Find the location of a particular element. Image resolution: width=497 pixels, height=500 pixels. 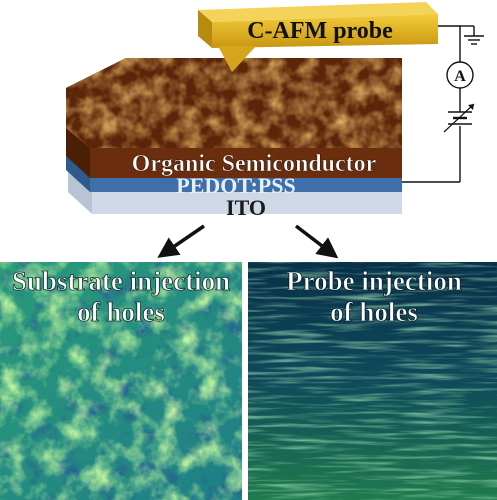

semiconductor-side-face is located at coordinates (78, 153).